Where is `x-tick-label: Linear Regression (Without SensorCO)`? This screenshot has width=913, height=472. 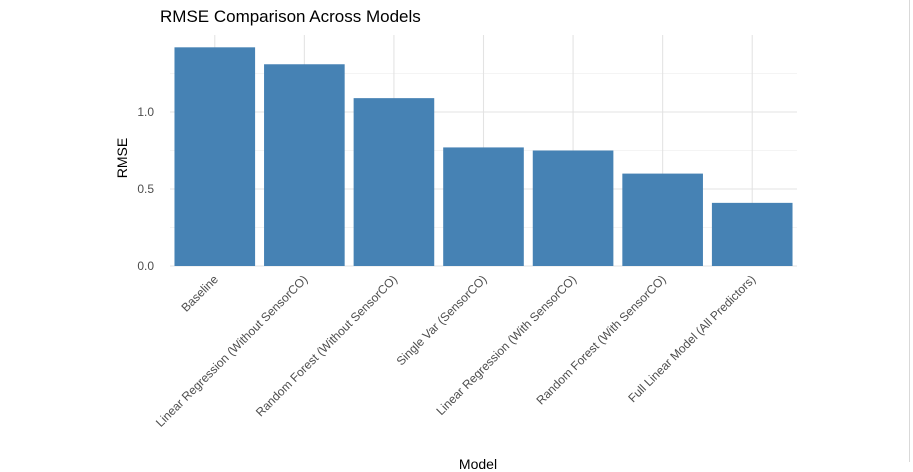 x-tick-label: Linear Regression (Without SensorCO) is located at coordinates (232, 351).